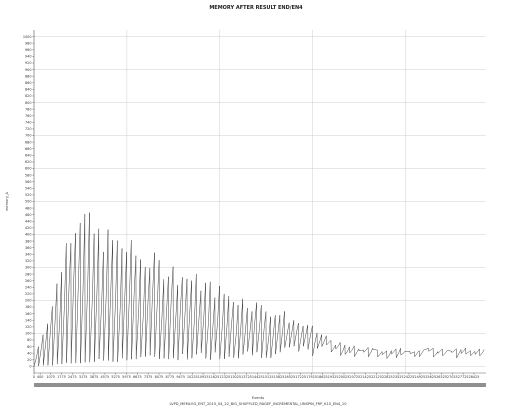  I want to click on y-tick-label: 420, so click(28, 228).